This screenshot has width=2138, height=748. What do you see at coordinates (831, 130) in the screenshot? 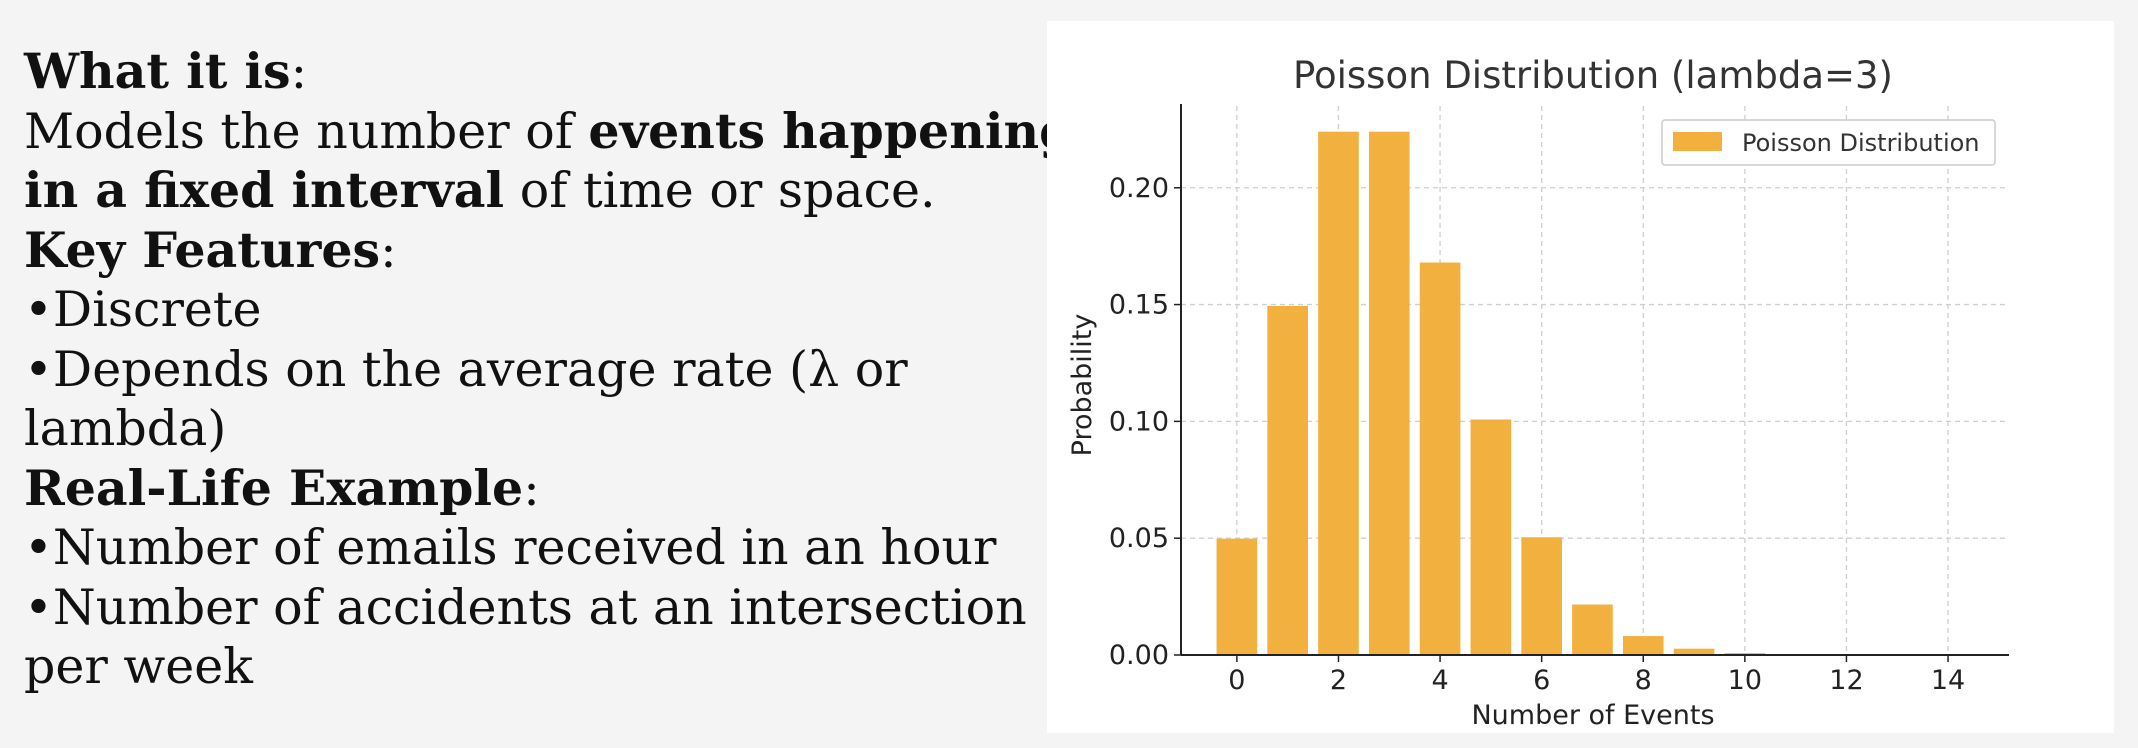
I see `definition-emphasis: events happening` at bounding box center [831, 130].